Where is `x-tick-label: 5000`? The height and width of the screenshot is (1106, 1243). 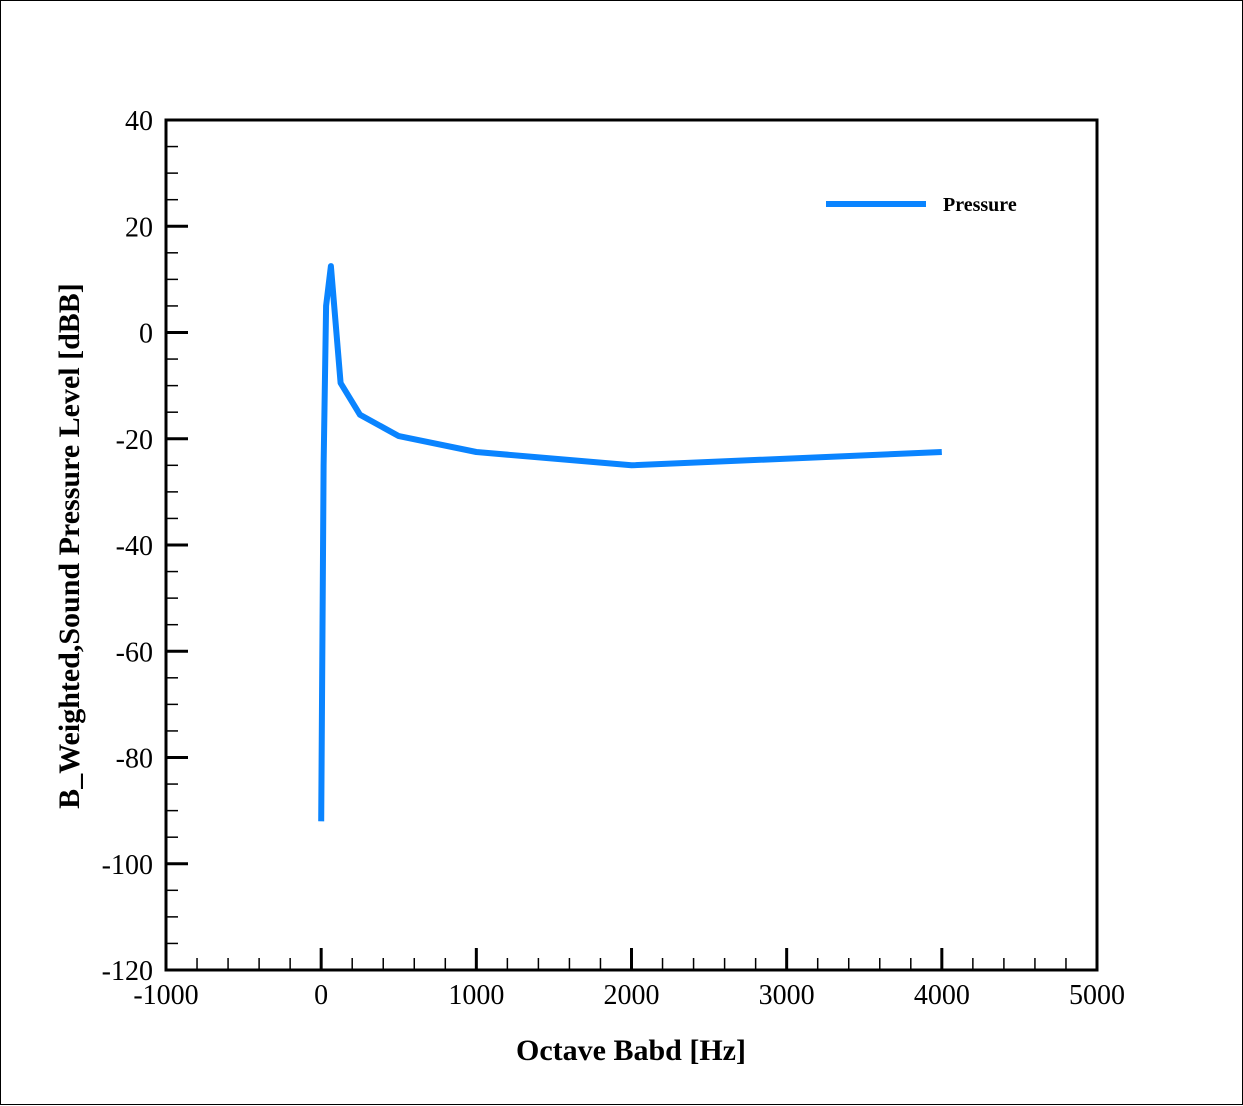
x-tick-label: 5000 is located at coordinates (1097, 995).